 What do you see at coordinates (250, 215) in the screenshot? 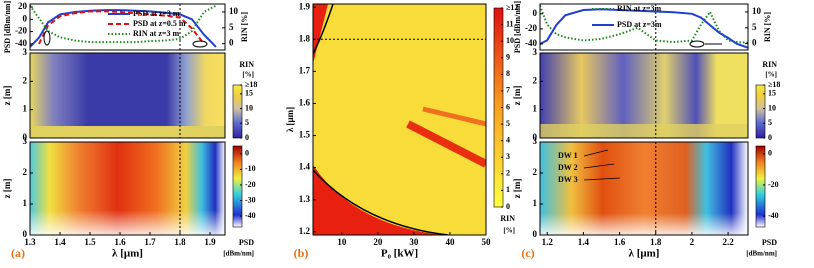
I see `colorbar-tick-label: -40` at bounding box center [250, 215].